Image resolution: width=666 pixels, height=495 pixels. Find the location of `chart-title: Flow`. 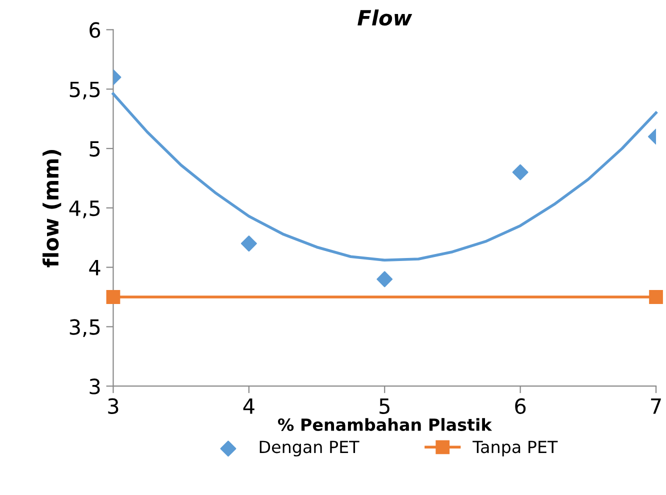

chart-title: Flow is located at coordinates (385, 18).